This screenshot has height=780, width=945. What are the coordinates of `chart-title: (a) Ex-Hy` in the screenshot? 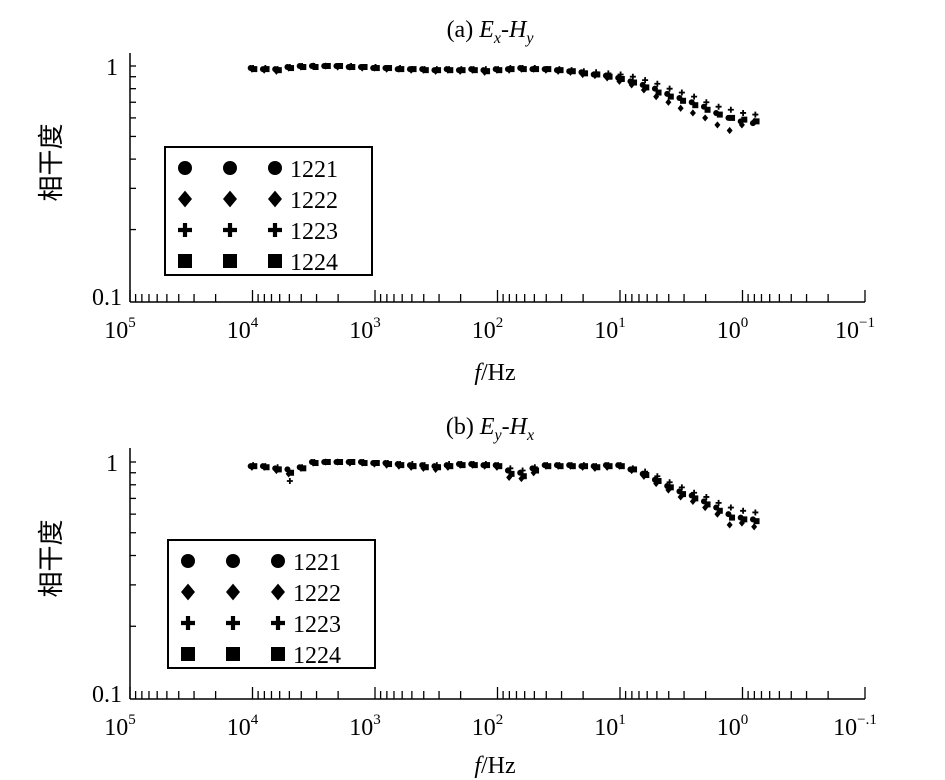 It's located at (491, 32).